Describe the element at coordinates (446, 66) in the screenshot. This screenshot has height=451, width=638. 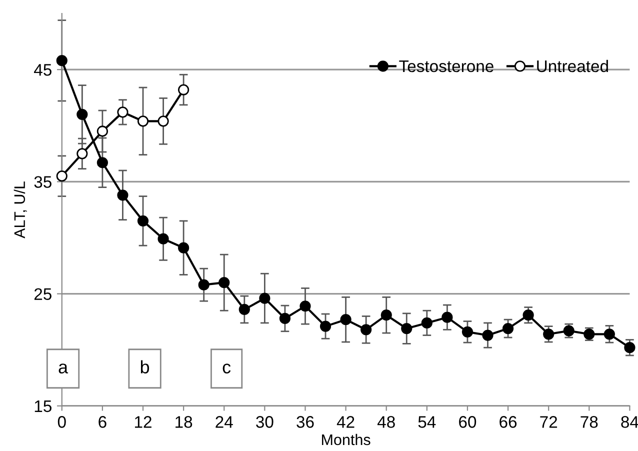
I see `legend-label: Testosterone` at that location.